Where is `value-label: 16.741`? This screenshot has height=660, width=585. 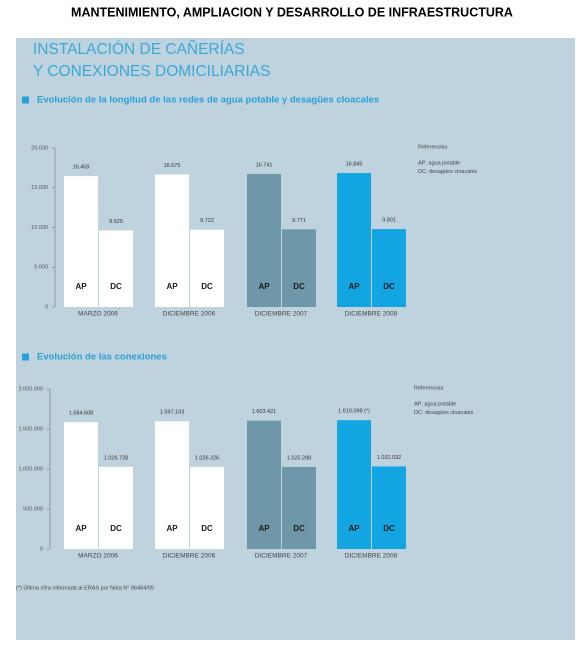 value-label: 16.741 is located at coordinates (264, 165).